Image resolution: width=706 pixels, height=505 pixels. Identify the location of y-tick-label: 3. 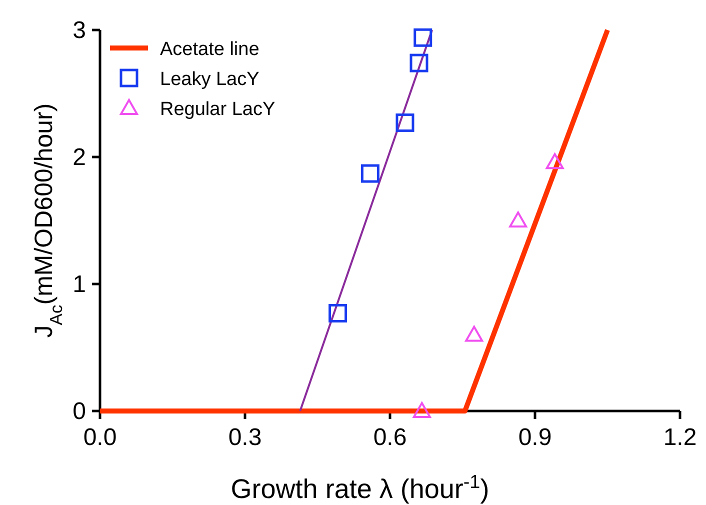
(79, 30).